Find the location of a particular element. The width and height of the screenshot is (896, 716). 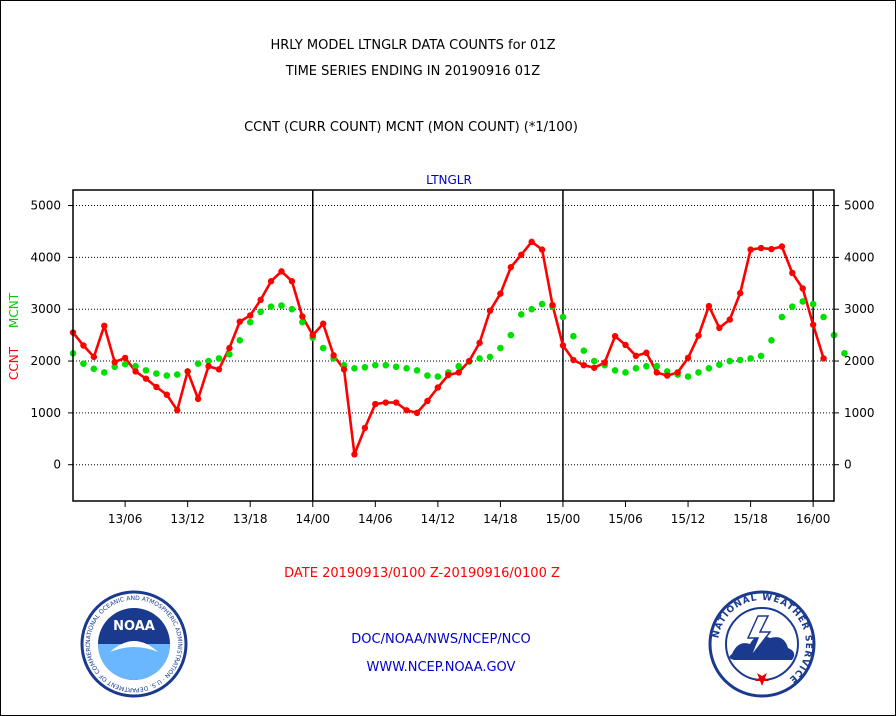

x-tick-label: 15/18 is located at coordinates (750, 519).